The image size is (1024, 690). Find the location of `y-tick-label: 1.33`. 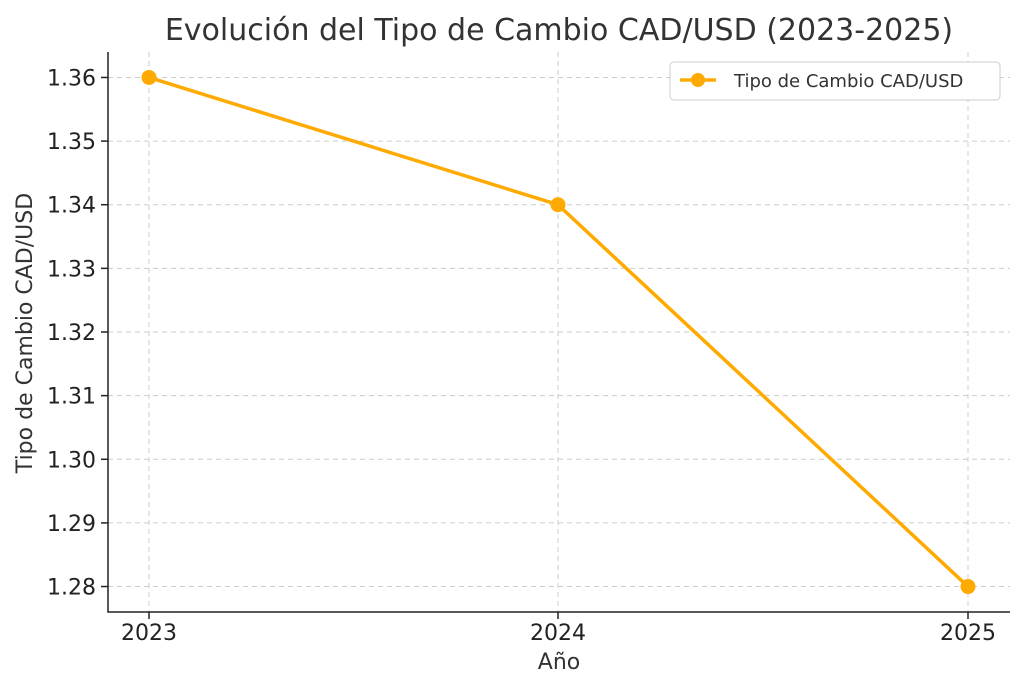

y-tick-label: 1.33 is located at coordinates (71, 269).